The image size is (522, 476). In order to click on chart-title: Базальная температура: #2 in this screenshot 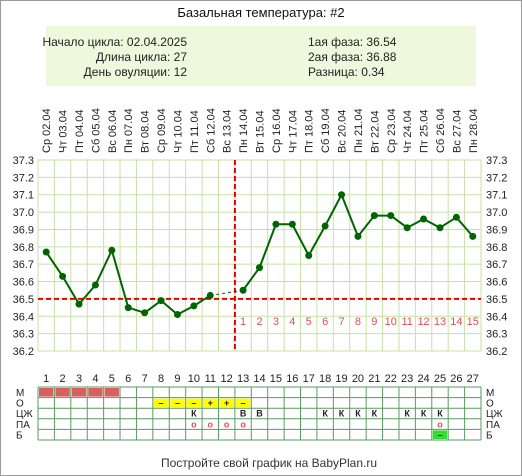, I will do `click(260, 12)`.